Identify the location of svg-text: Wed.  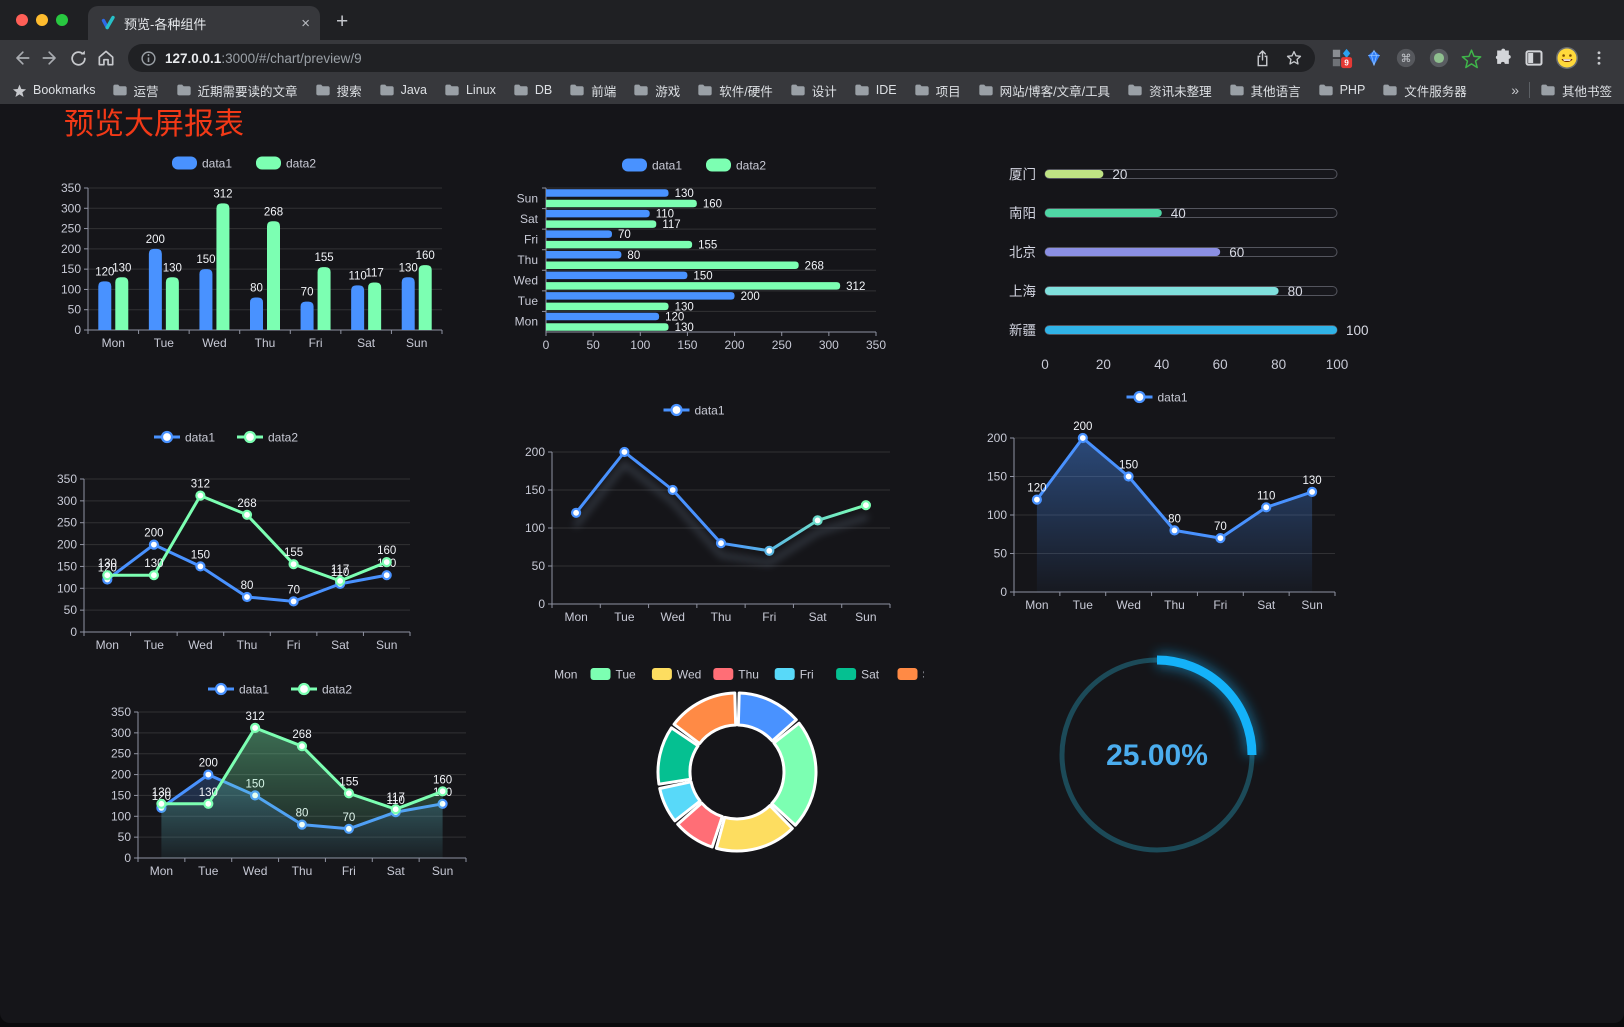
(526, 281).